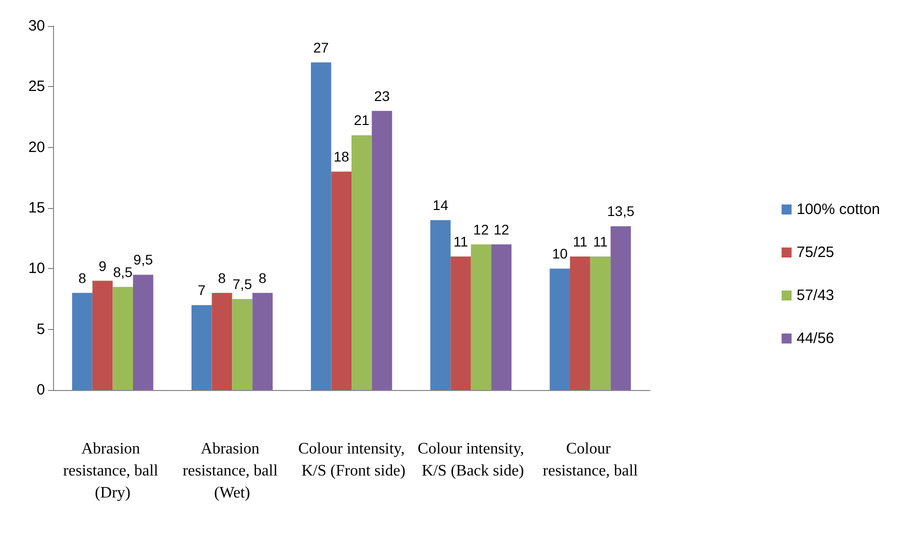 This screenshot has height=548, width=903. Describe the element at coordinates (362, 120) in the screenshot. I see `data-label: 21` at that location.